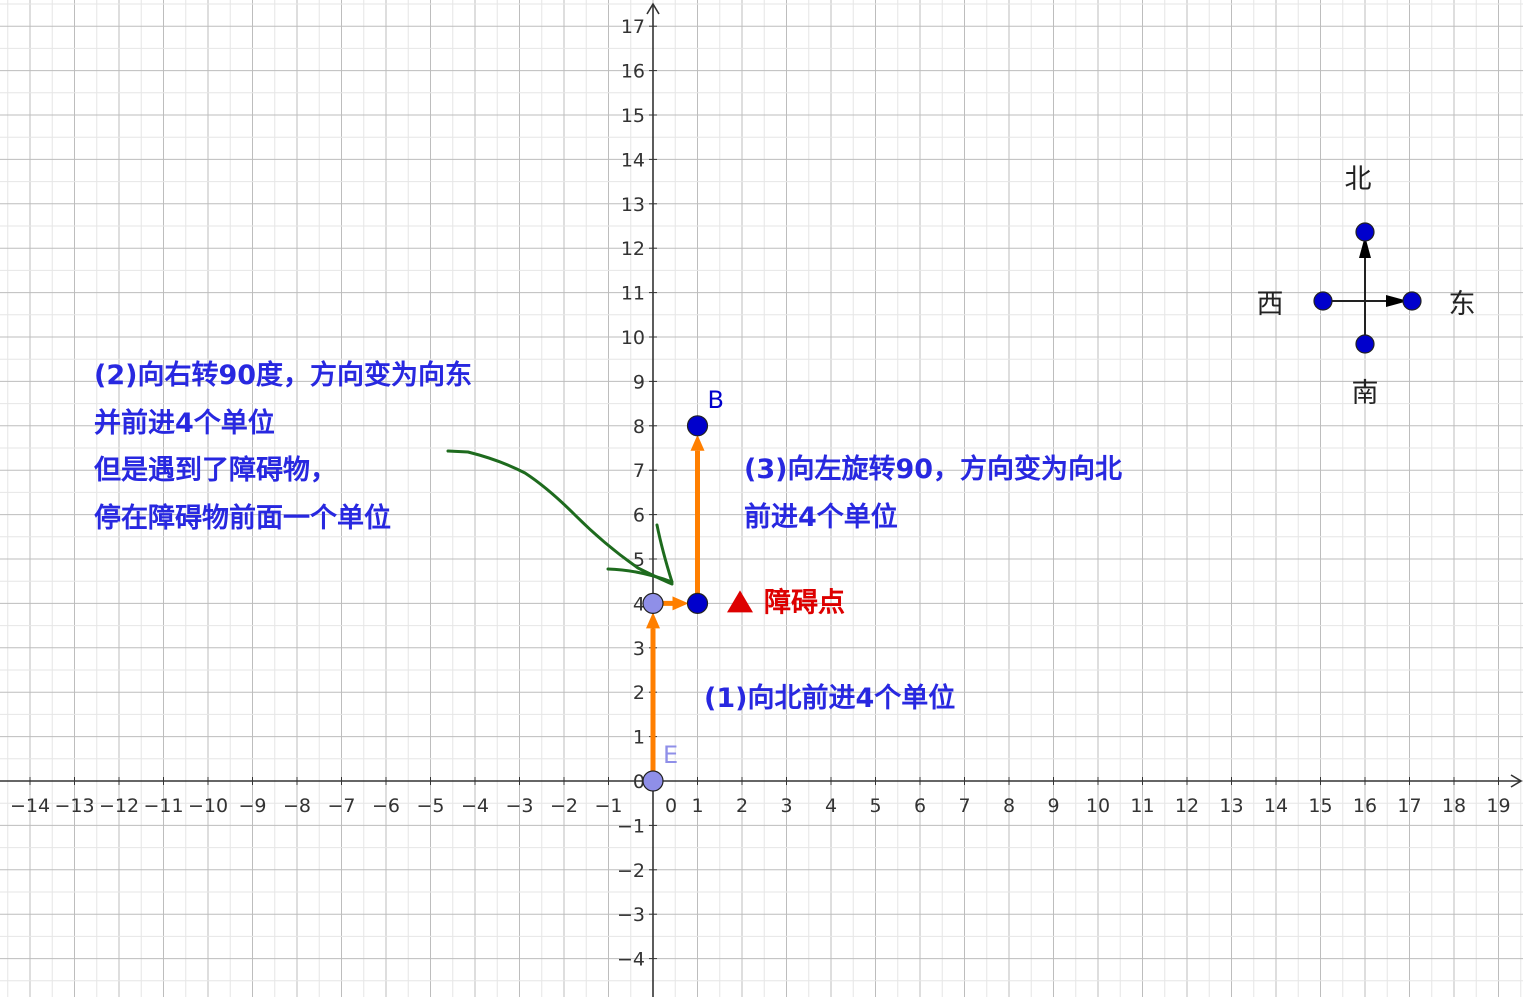 The height and width of the screenshot is (997, 1523). I want to click on annotation-step3-line2: 前进4个单位, so click(821, 517).